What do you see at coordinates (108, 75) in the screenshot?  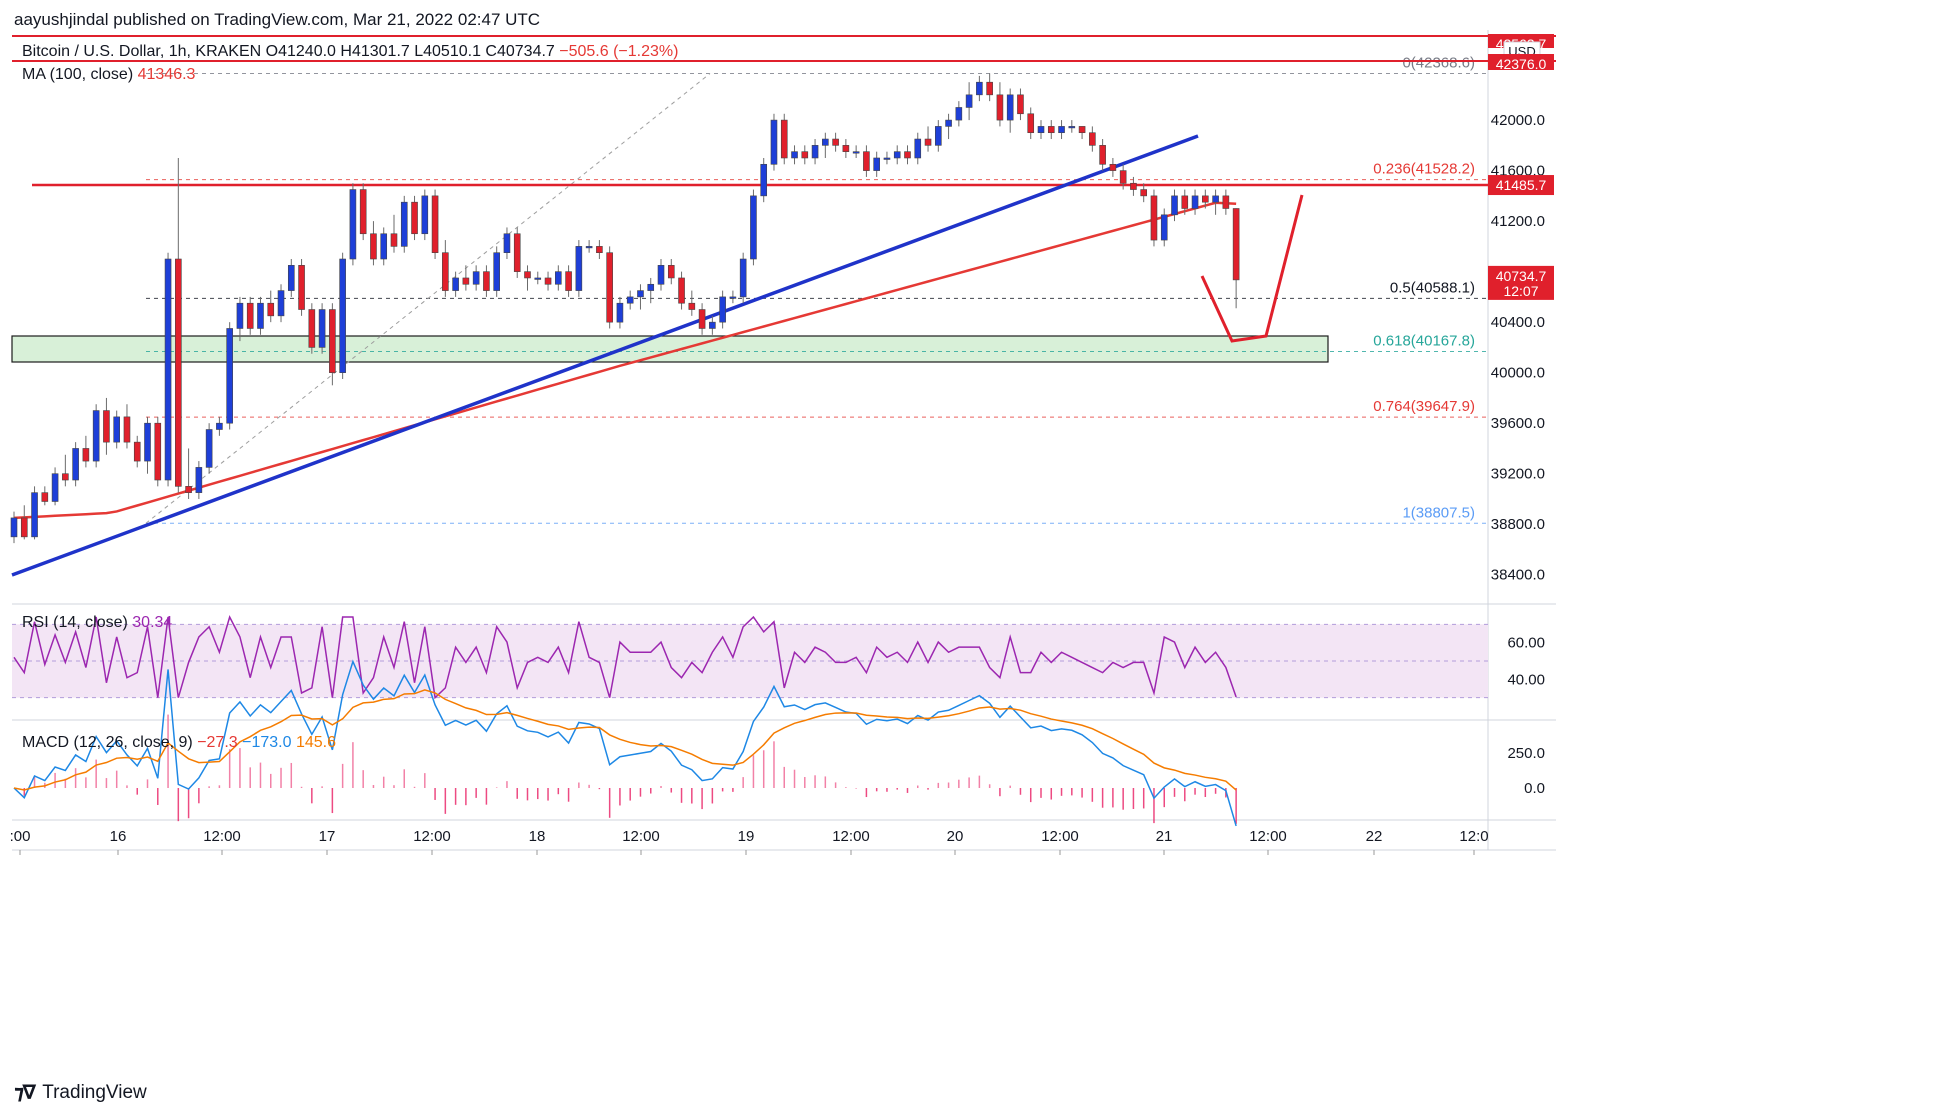 I see `ma-legend: MA (100, close) 41346.3` at bounding box center [108, 75].